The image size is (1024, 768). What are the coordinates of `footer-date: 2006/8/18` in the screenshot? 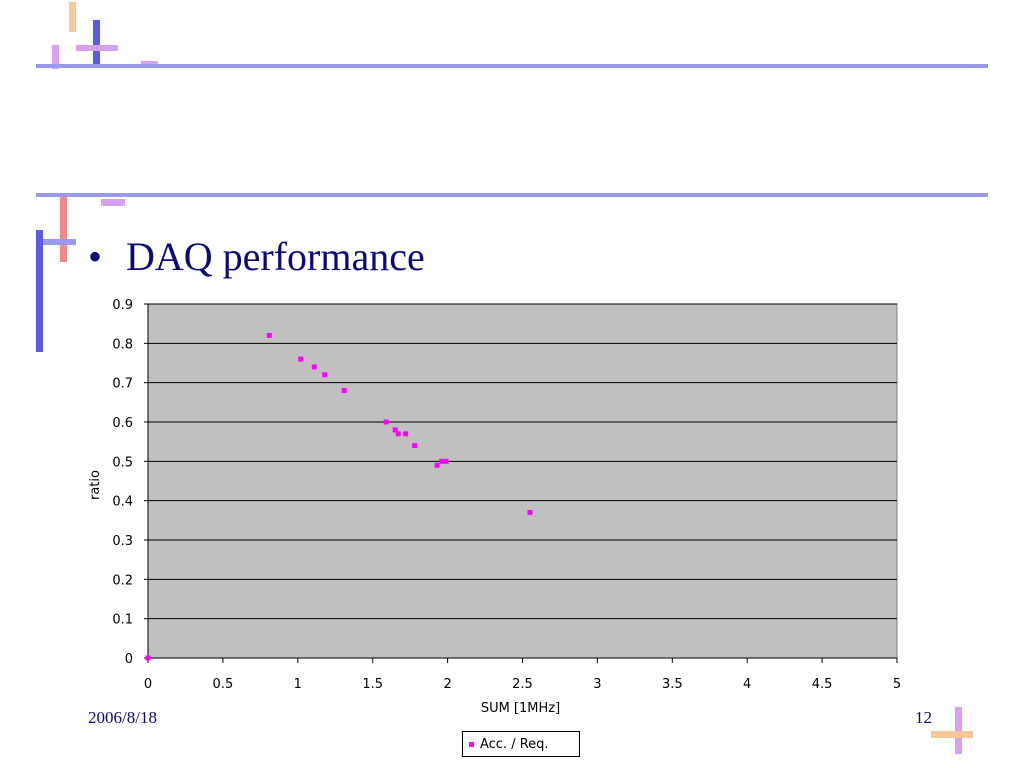 It's located at (122, 717).